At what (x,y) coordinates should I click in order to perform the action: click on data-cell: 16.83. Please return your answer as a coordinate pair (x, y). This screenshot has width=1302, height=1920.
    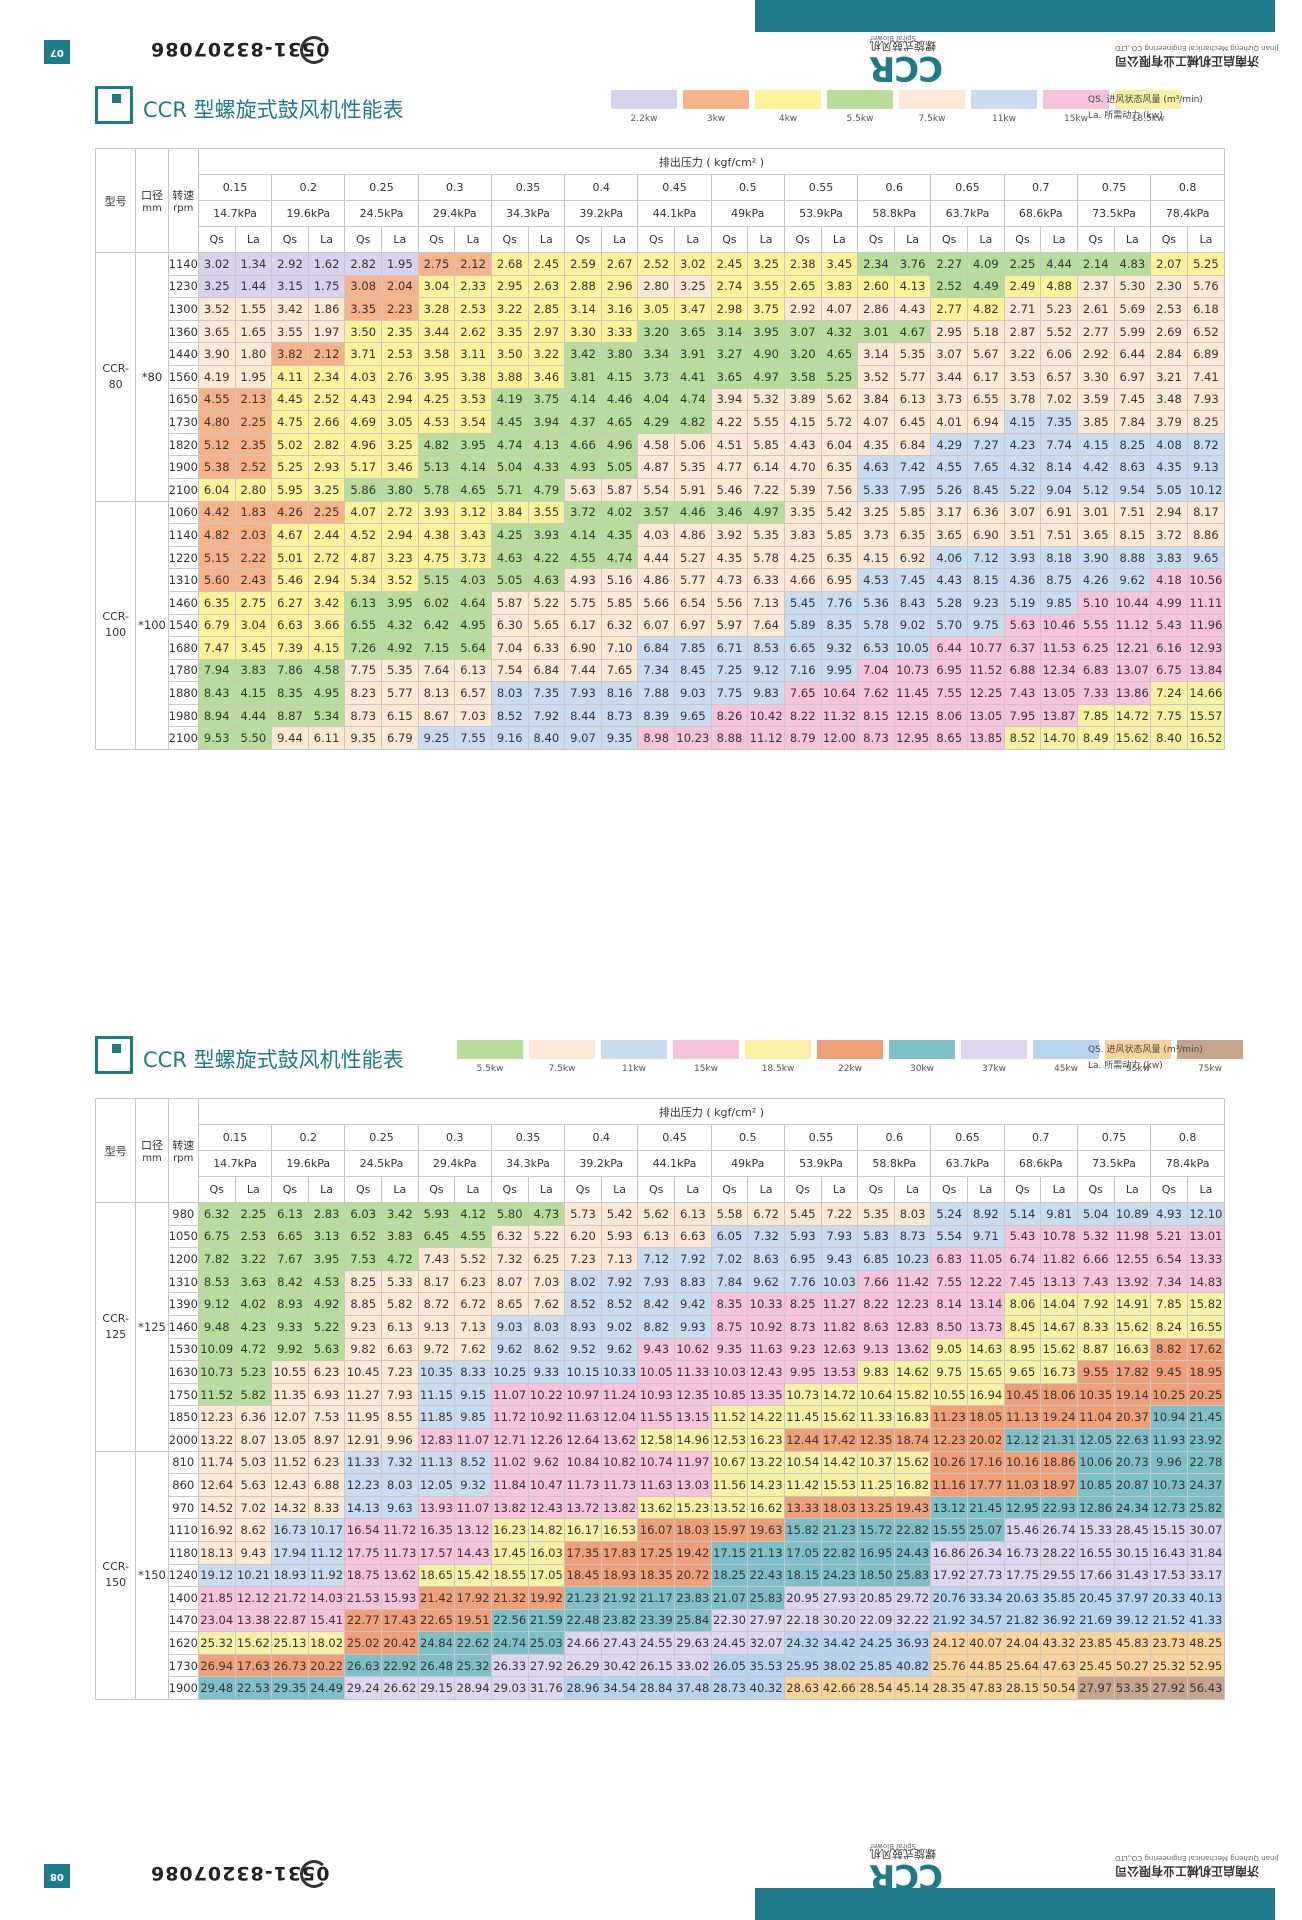
    Looking at the image, I should click on (912, 1417).